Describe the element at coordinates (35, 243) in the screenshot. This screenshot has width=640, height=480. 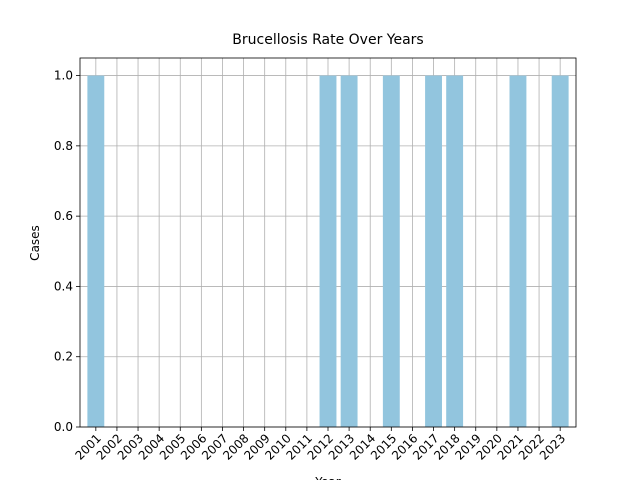
I see `y-axis-label: Cases` at that location.